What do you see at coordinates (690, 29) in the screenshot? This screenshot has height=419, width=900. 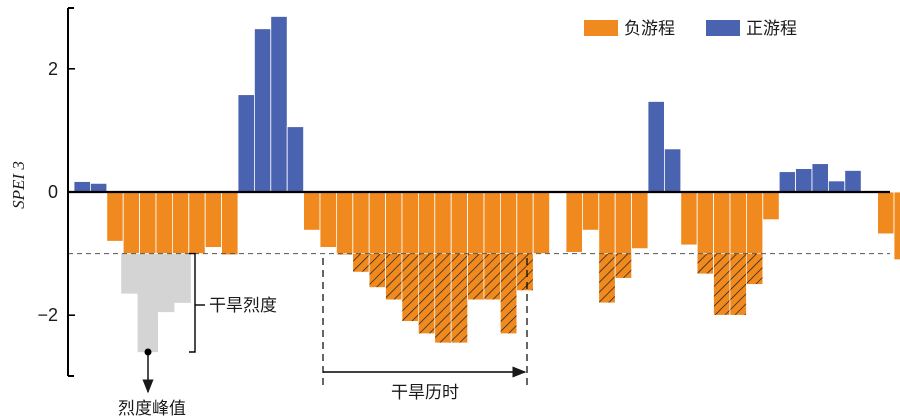 I see `legend-group: 负游程 正游程` at bounding box center [690, 29].